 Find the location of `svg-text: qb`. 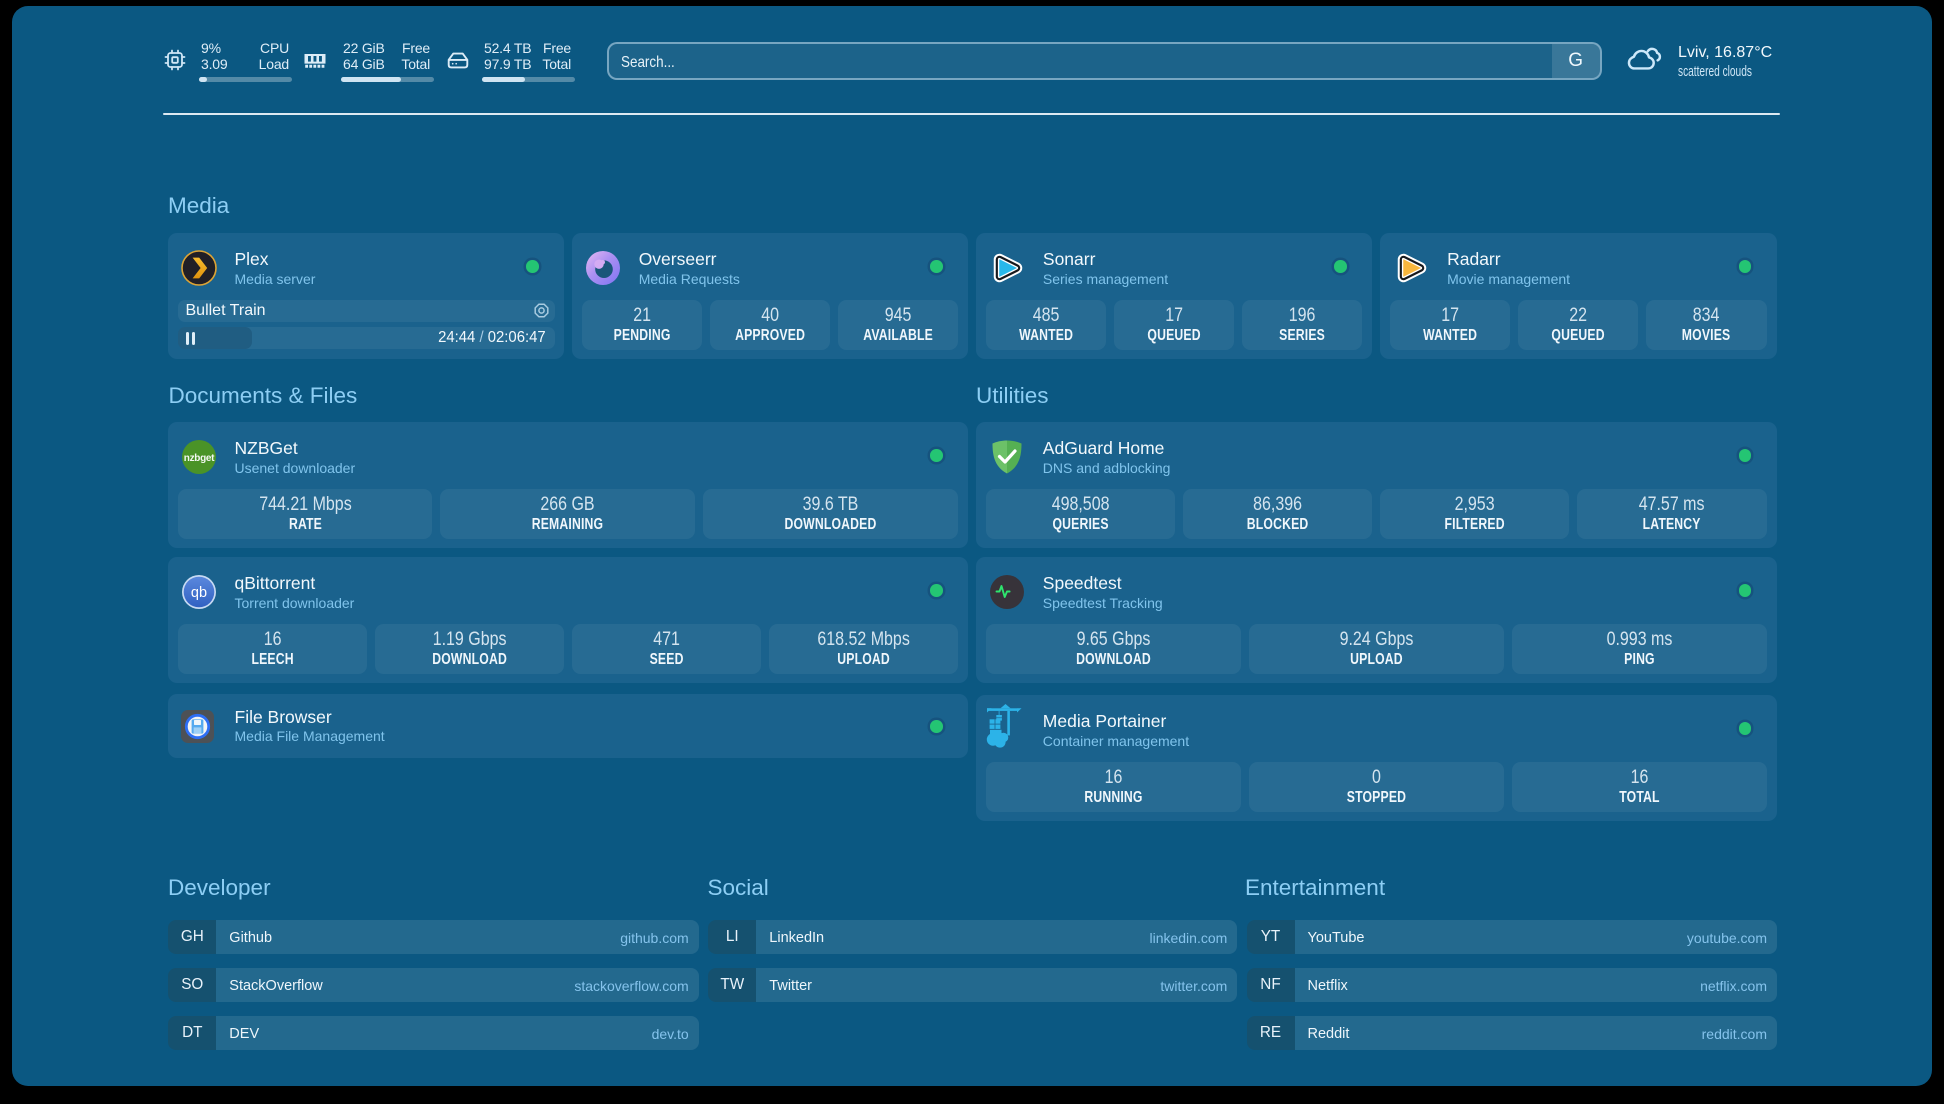

svg-text: qb is located at coordinates (198, 593).